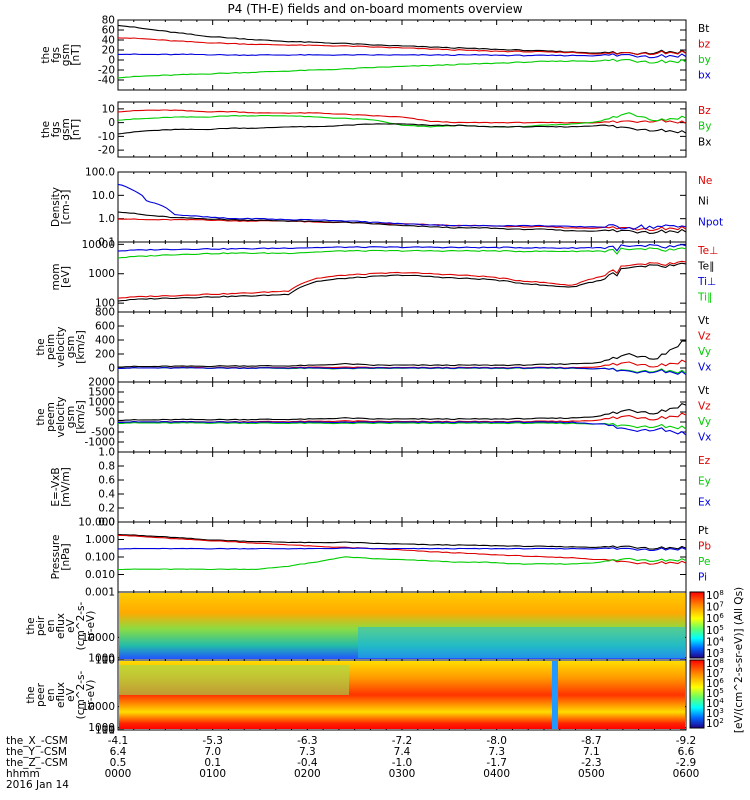 The image size is (750, 800). Describe the element at coordinates (591, 741) in the screenshot. I see `xrow-value: -8.7` at that location.